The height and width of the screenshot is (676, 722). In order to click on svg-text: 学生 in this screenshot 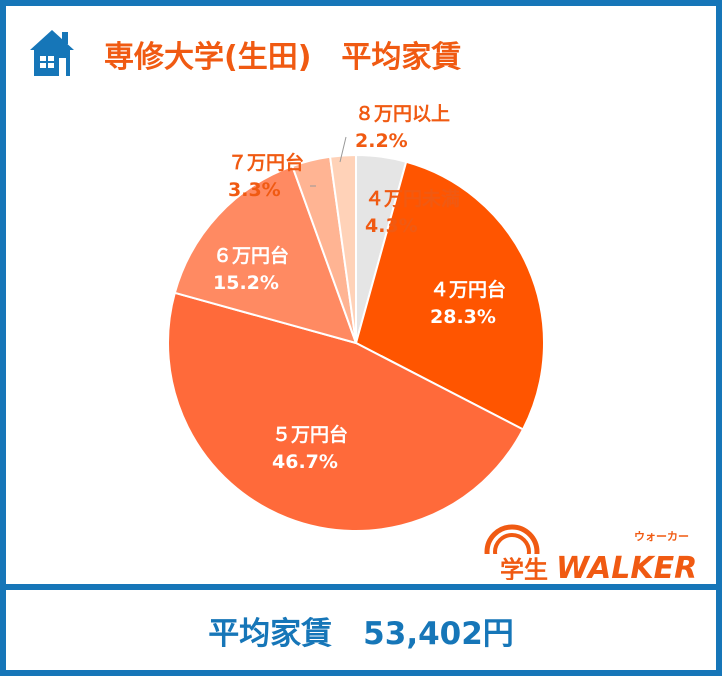, I will do `click(524, 568)`.